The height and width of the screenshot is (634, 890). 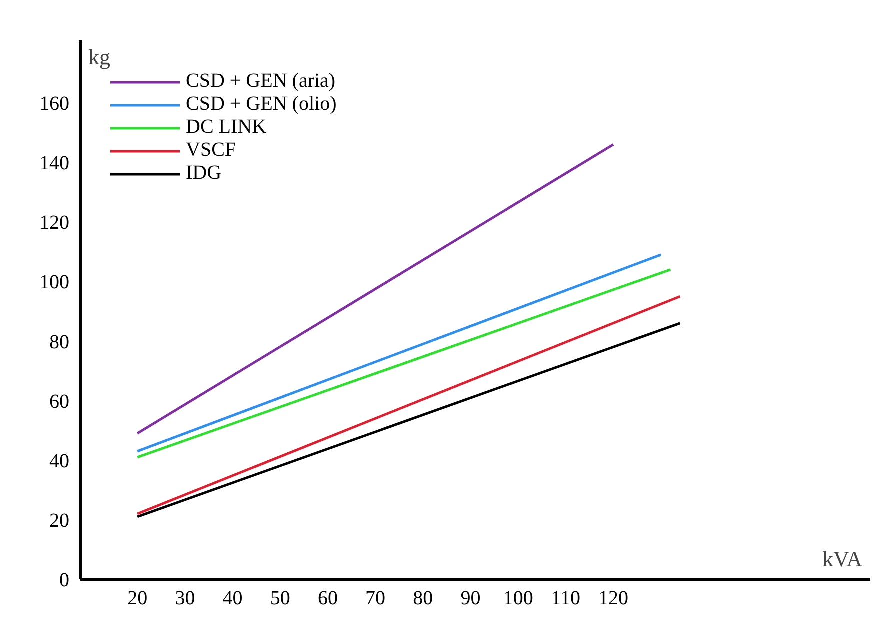 What do you see at coordinates (423, 599) in the screenshot?
I see `x-tick-label: 80` at bounding box center [423, 599].